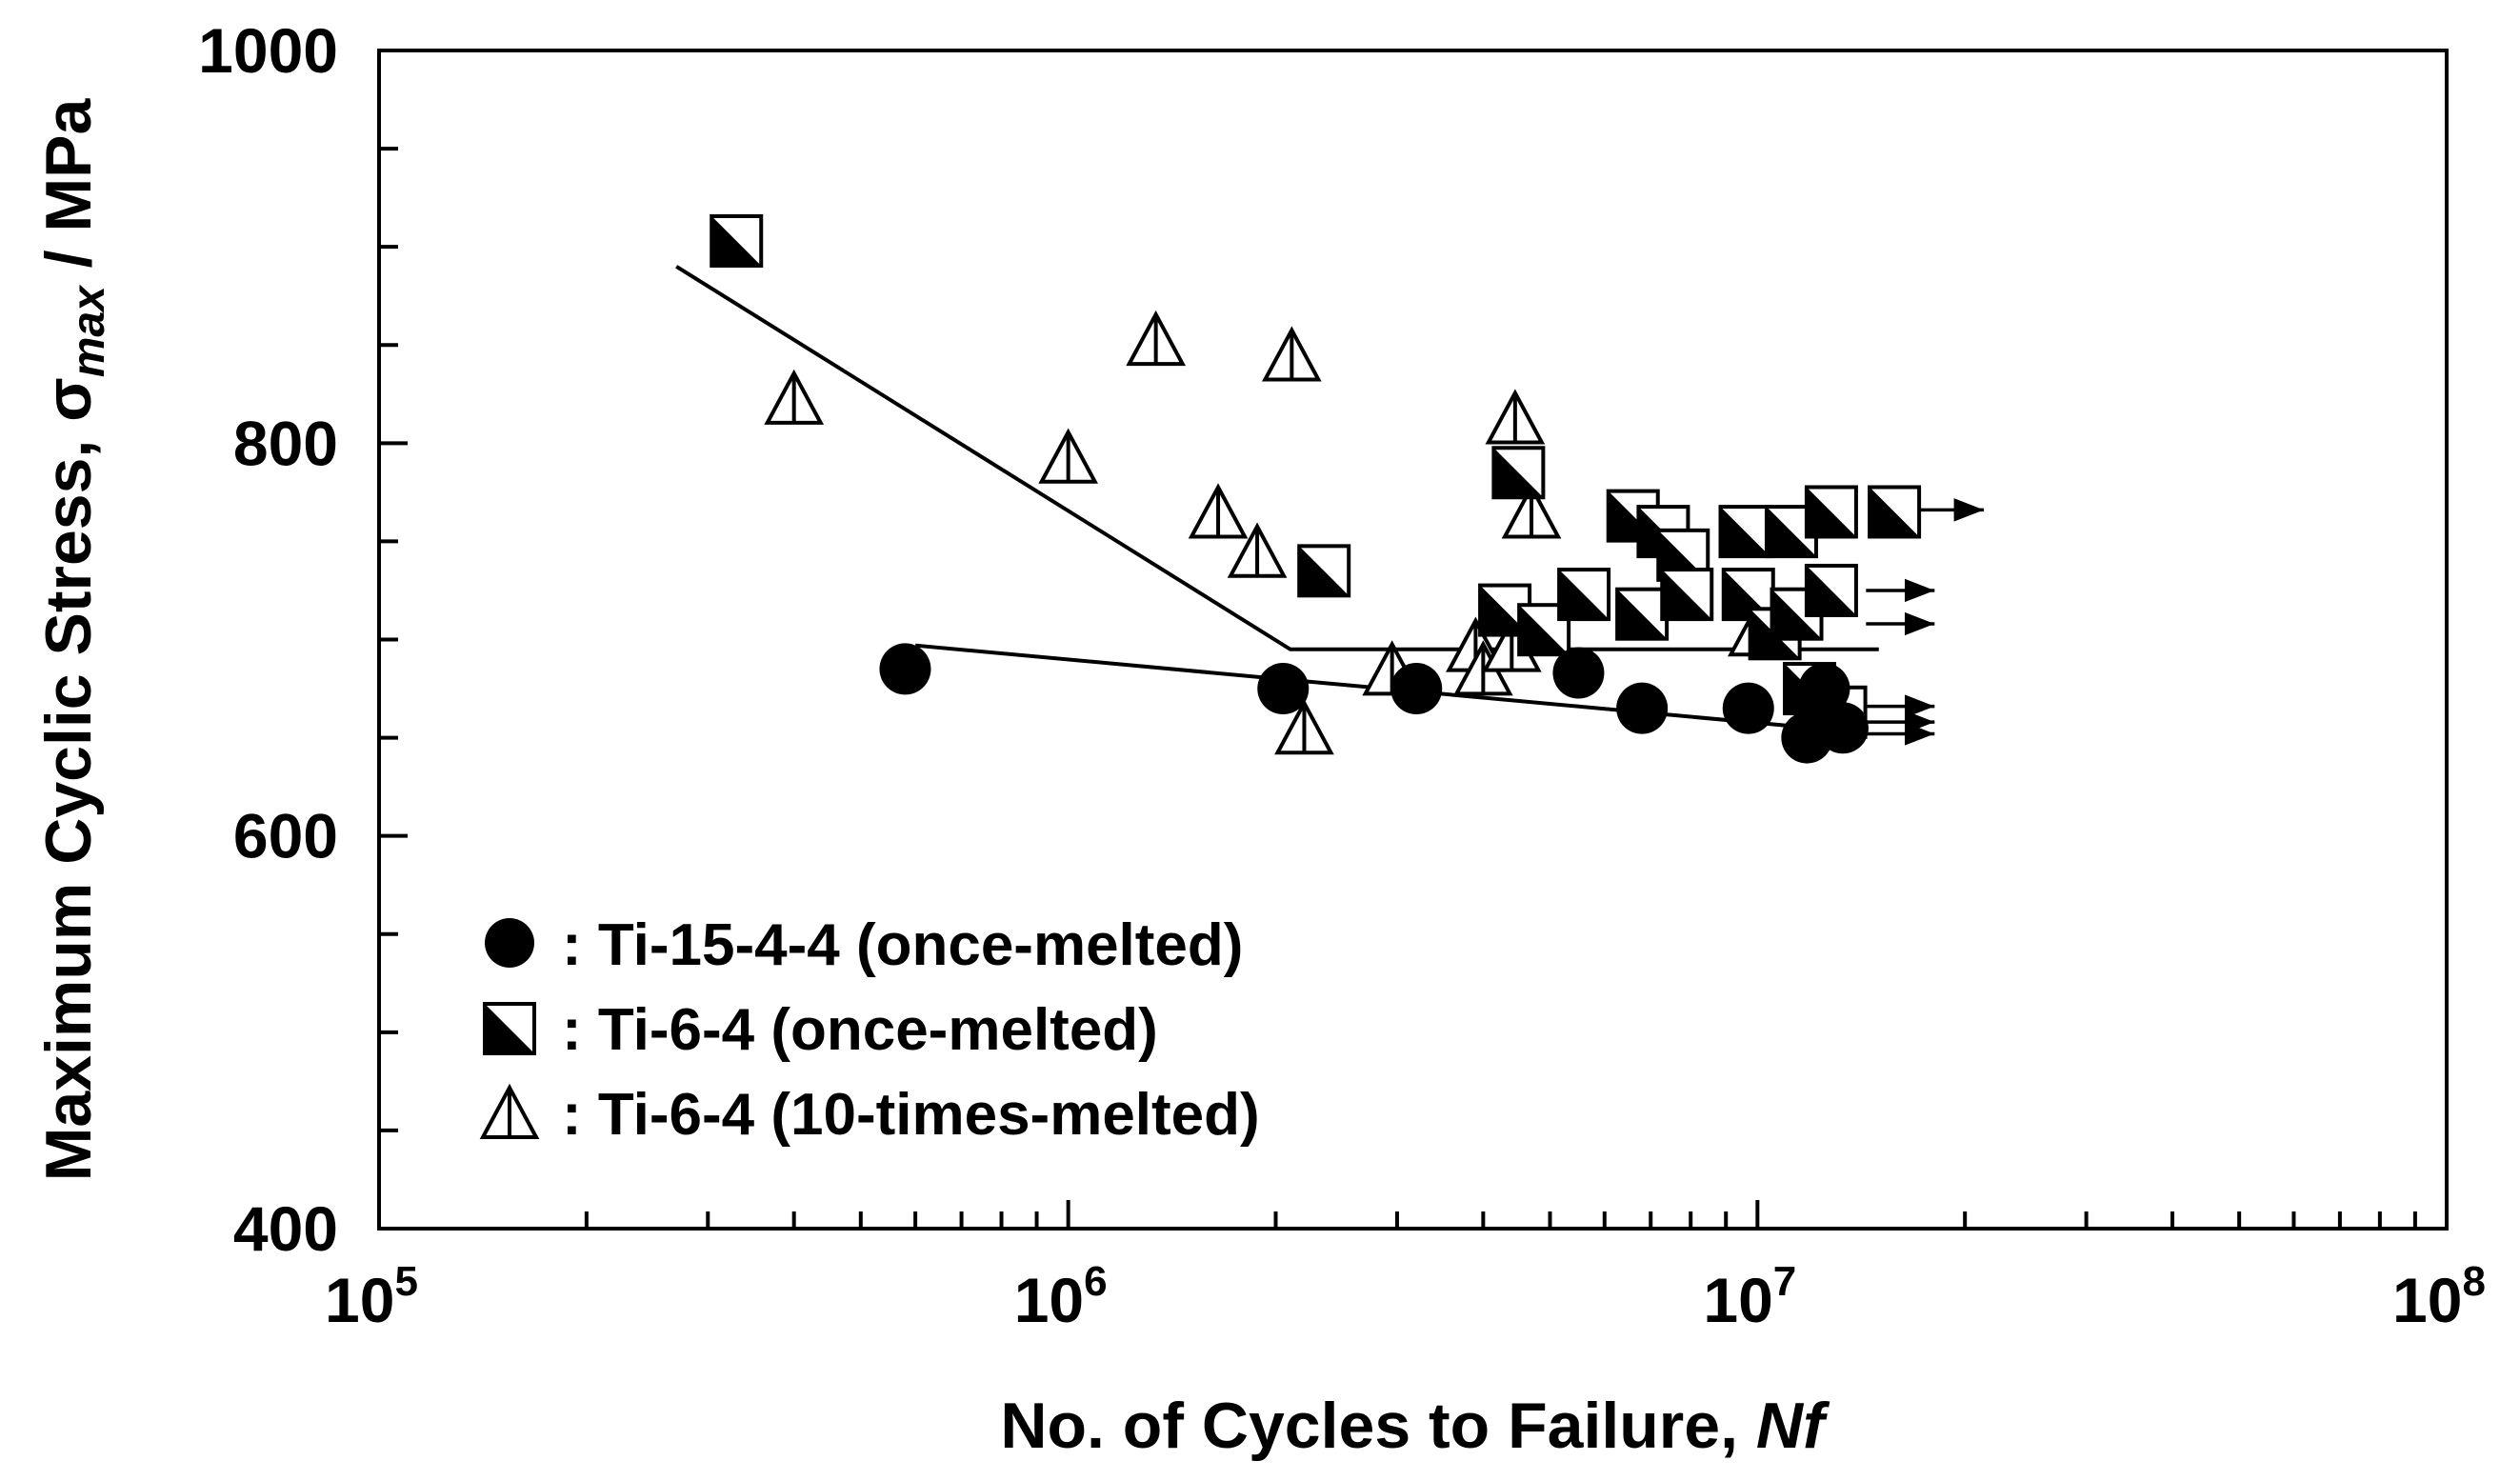 The width and height of the screenshot is (2520, 1481). I want to click on legend-marker-square, so click(509, 1028).